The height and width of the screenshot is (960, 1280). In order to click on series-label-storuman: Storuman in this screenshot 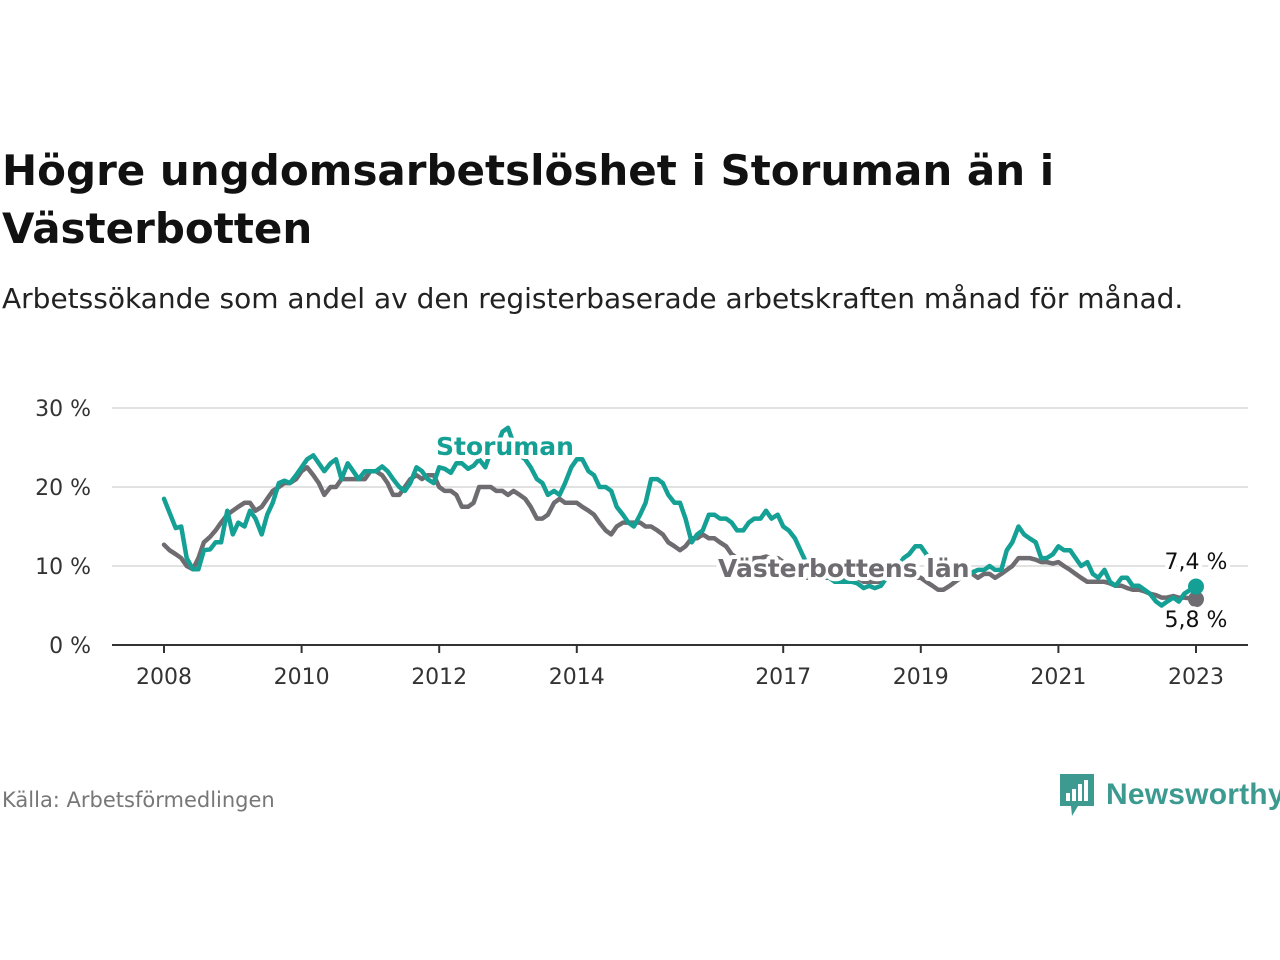, I will do `click(505, 446)`.